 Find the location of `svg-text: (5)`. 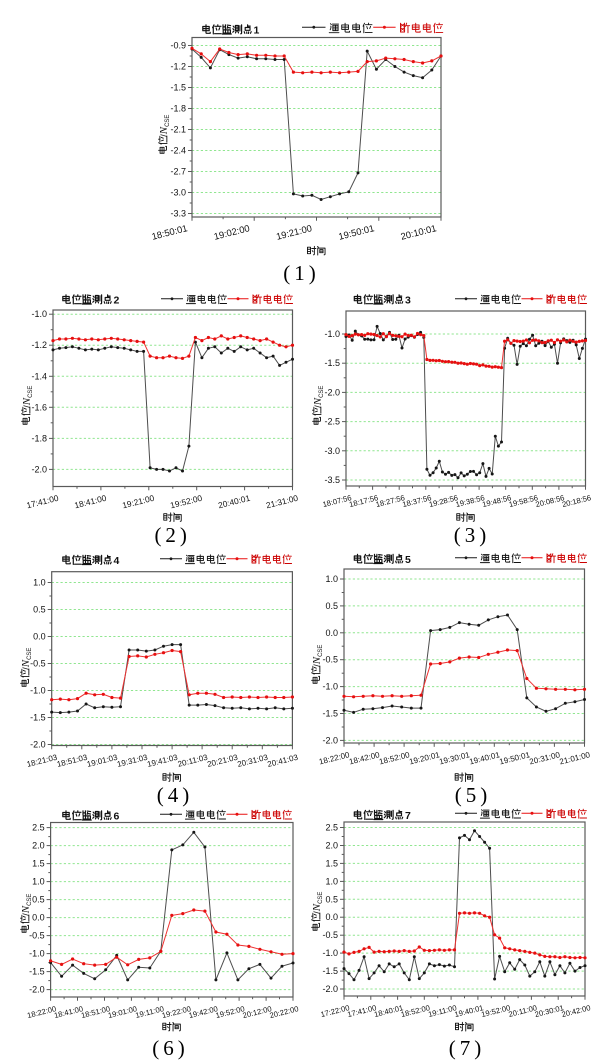

svg-text: (5) is located at coordinates (473, 795).